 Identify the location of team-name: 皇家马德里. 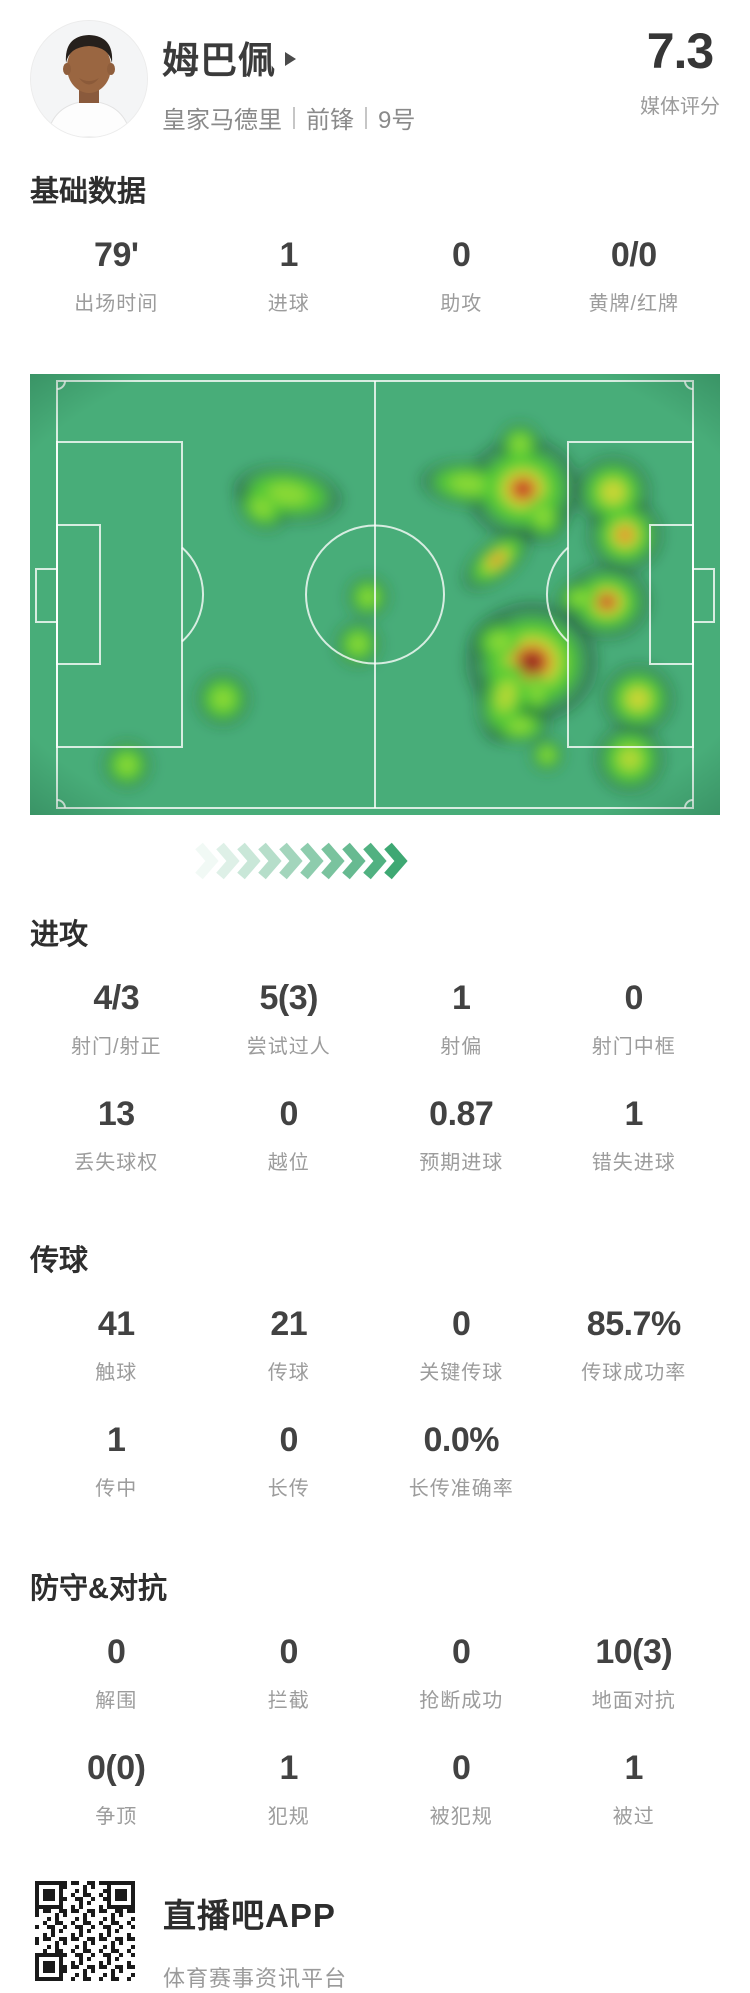
(222, 120).